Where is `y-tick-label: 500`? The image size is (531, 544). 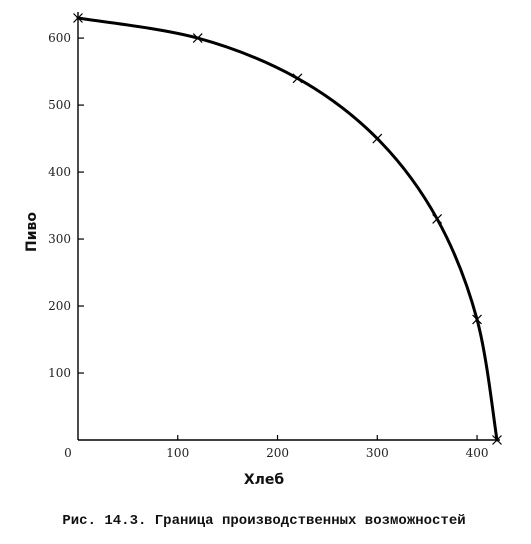 y-tick-label: 500 is located at coordinates (59, 105).